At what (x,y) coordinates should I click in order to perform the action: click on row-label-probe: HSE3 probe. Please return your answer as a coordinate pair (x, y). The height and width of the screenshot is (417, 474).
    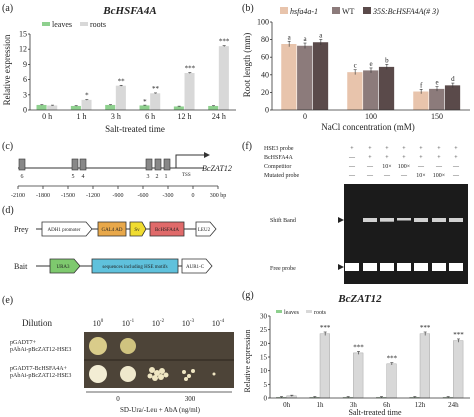
    Looking at the image, I should click on (279, 149).